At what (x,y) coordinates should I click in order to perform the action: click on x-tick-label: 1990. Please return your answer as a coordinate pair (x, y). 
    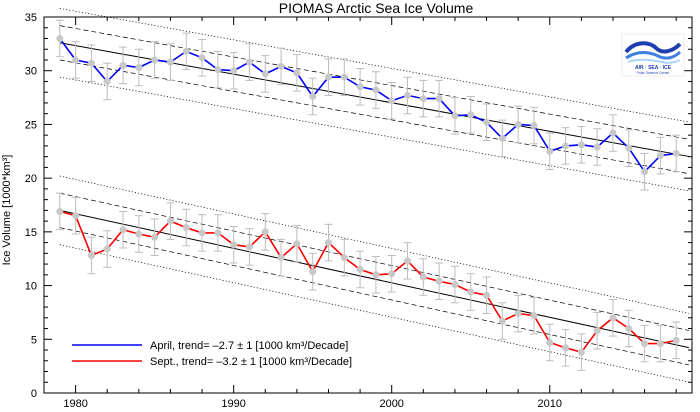
    Looking at the image, I should click on (233, 404).